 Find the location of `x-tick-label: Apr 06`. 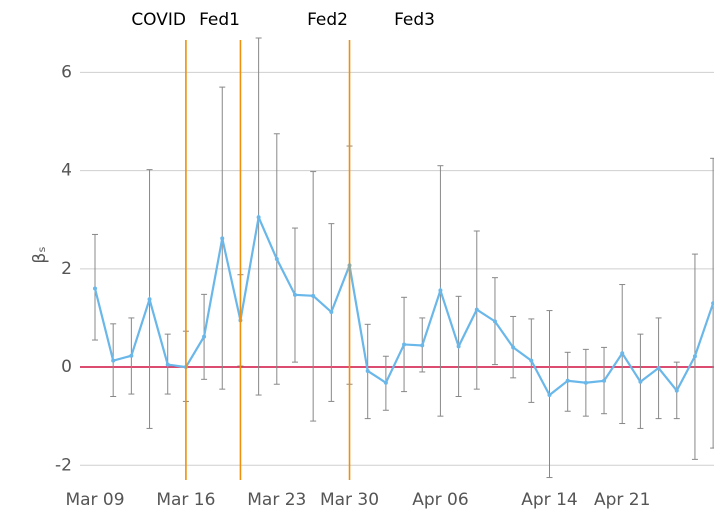

x-tick-label: Apr 06 is located at coordinates (440, 500).